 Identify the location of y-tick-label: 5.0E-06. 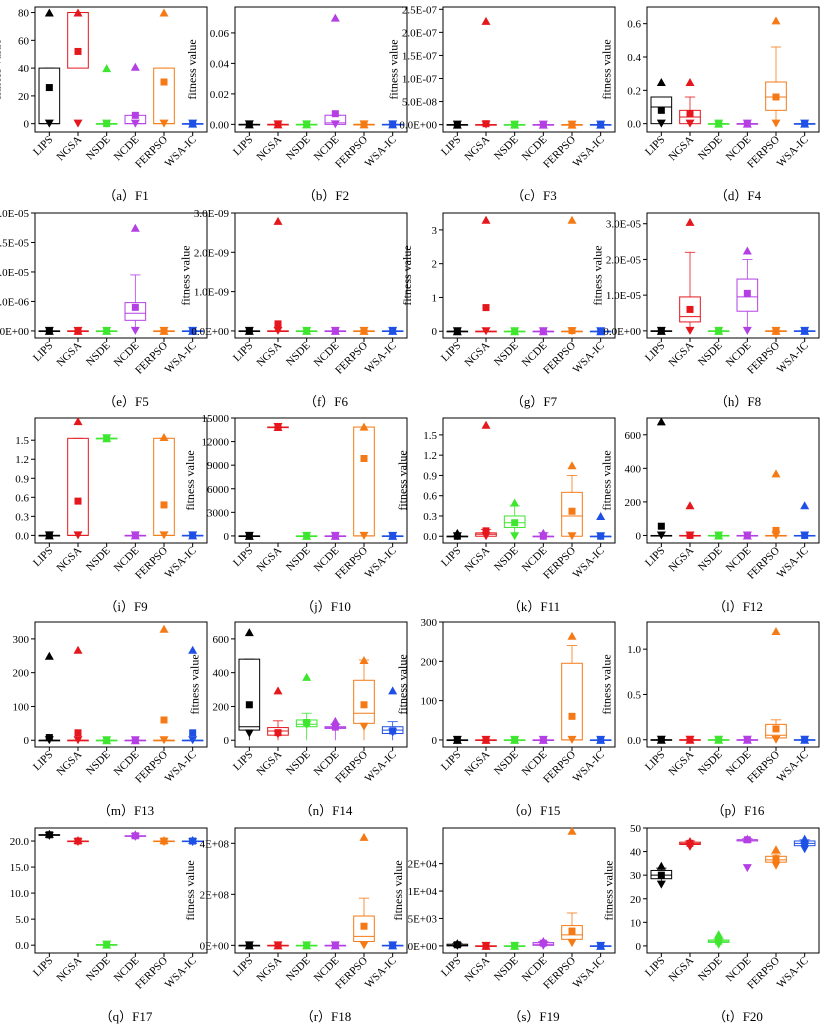
(14, 302).